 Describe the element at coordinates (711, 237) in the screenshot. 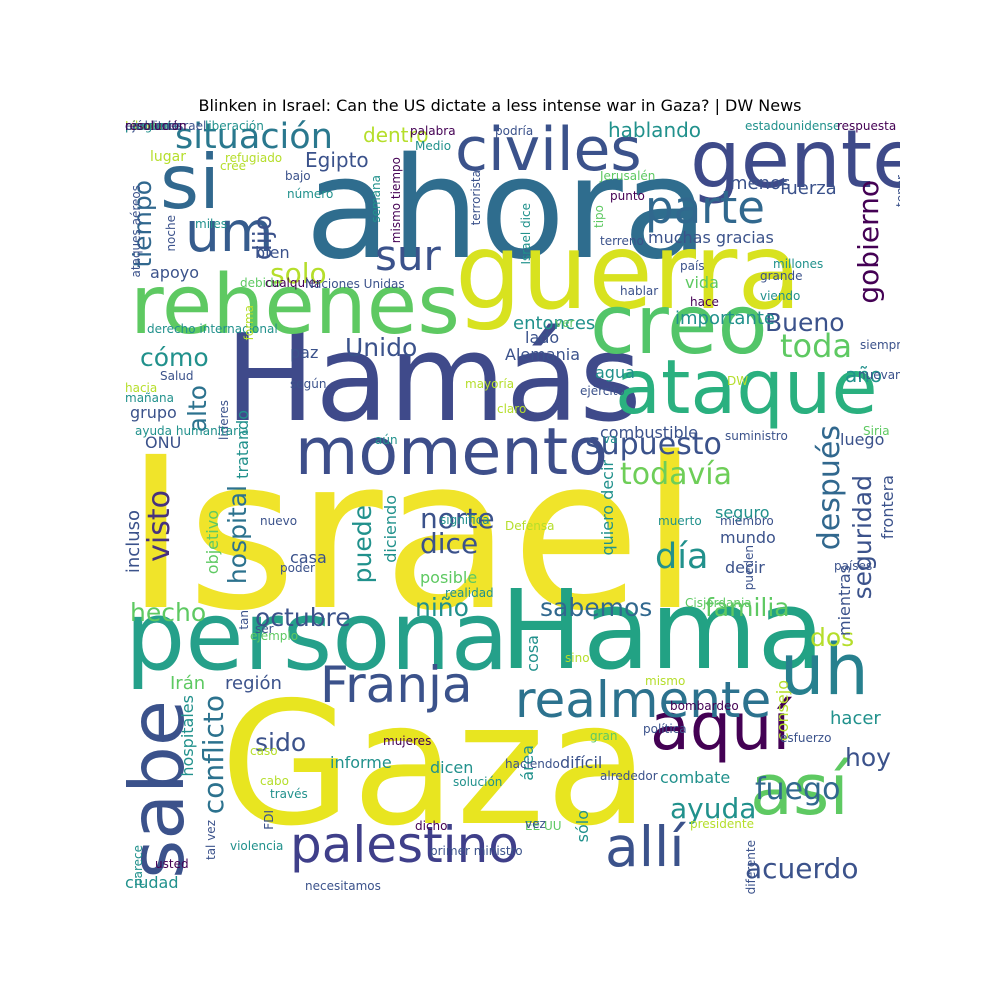

I see `word-muchas-gracias: muchas gracias` at that location.